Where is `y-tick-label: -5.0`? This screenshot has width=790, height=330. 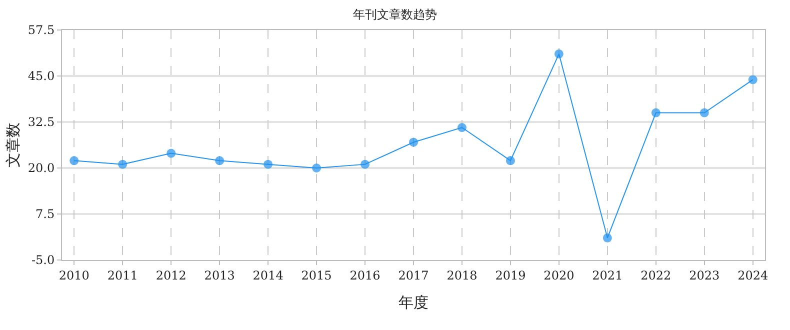
y-tick-label: -5.0 is located at coordinates (43, 260).